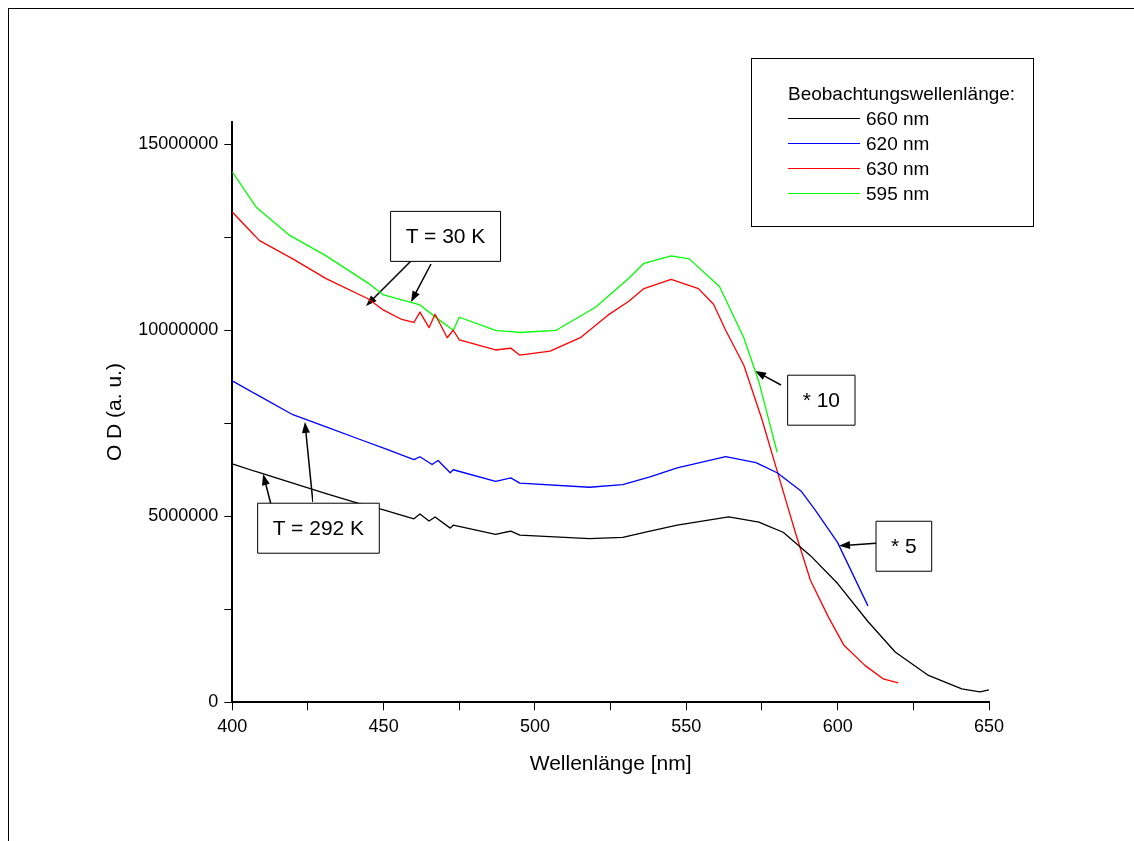 This screenshot has height=841, width=1134. Describe the element at coordinates (904, 546) in the screenshot. I see `annotation: * 5` at that location.